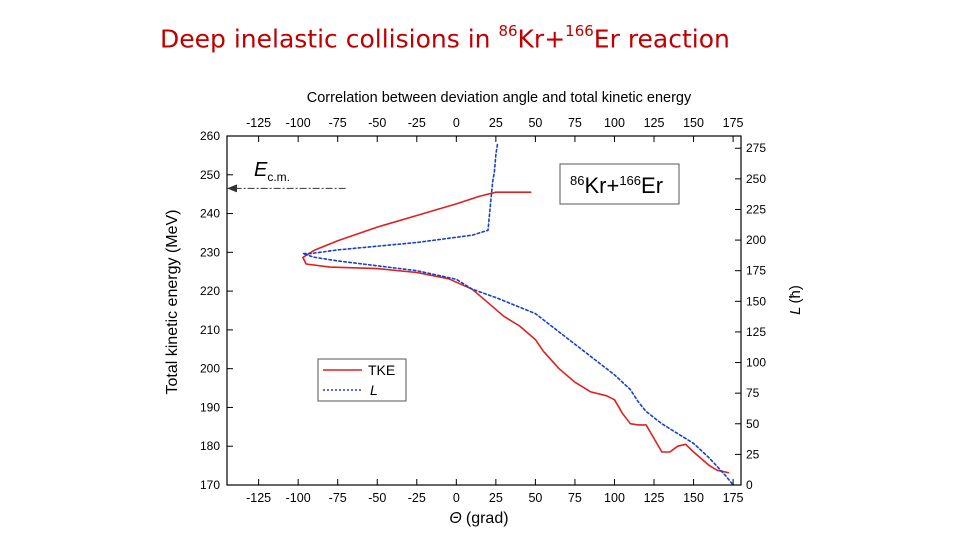  I want to click on reaction-box: 86Kr+166Er, so click(619, 184).